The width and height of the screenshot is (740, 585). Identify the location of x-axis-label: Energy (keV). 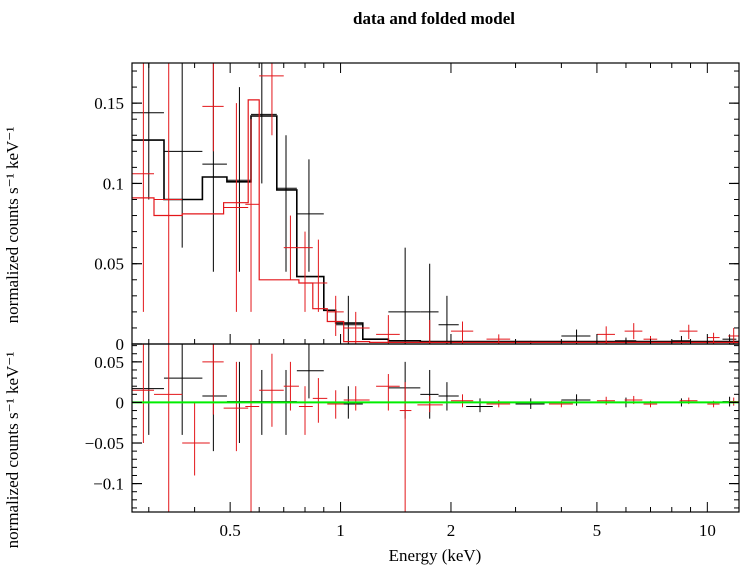
(435, 555).